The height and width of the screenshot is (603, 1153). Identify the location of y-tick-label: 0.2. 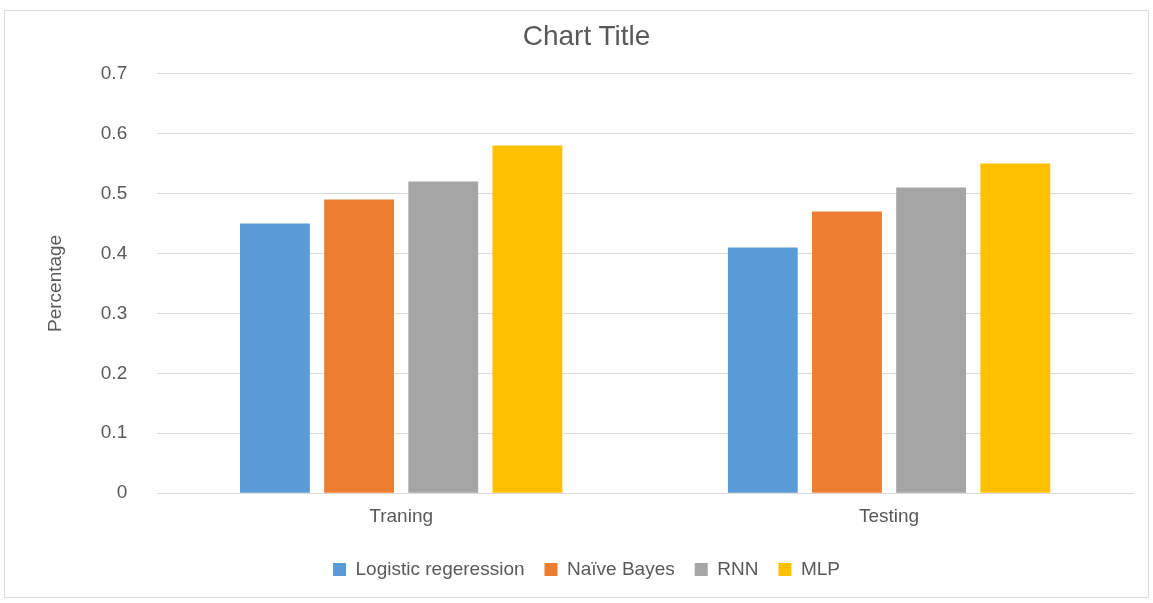
(114, 372).